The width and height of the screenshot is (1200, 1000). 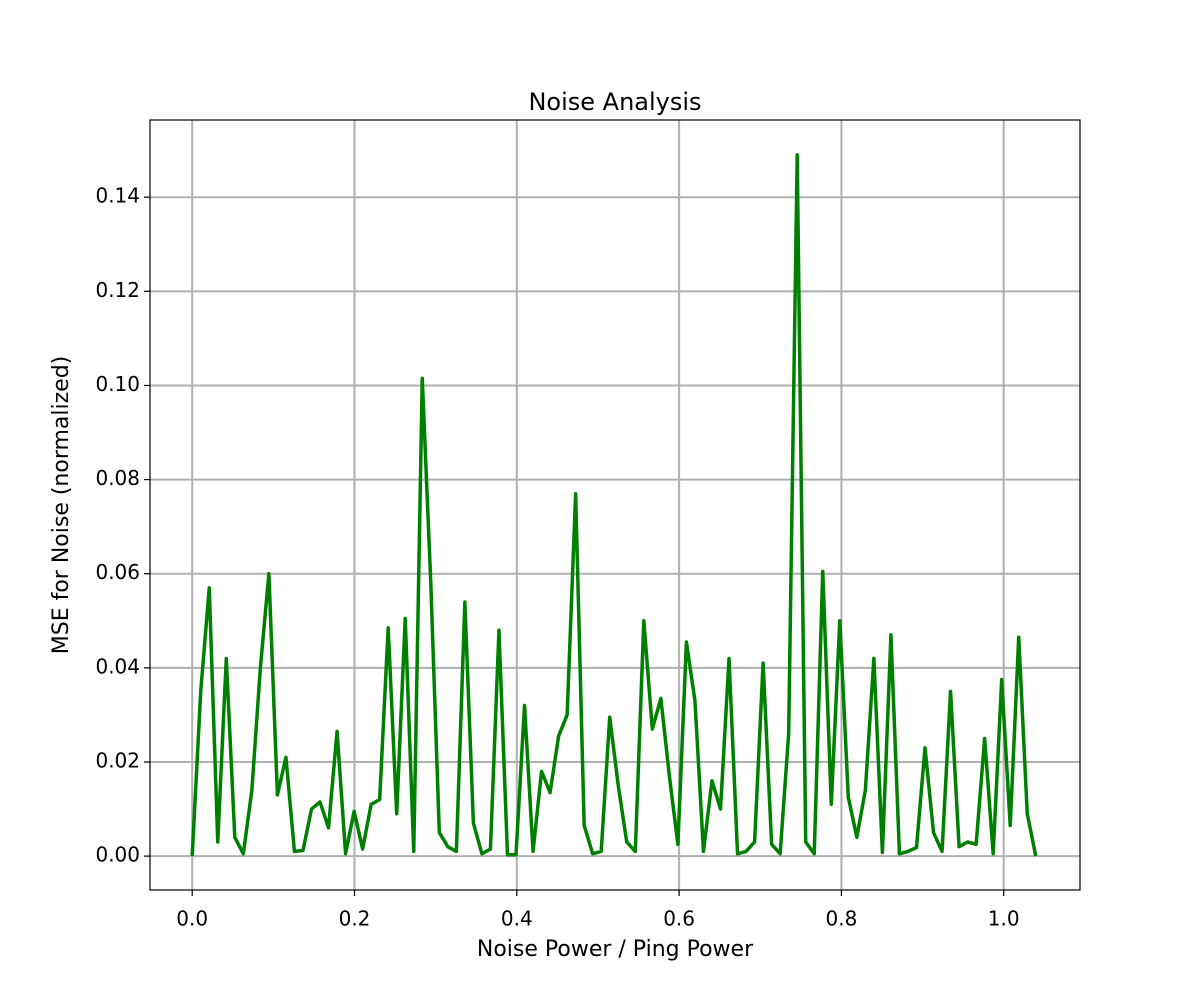 What do you see at coordinates (61, 505) in the screenshot?
I see `y-axis-label: MSE for Noise (normalized)` at bounding box center [61, 505].